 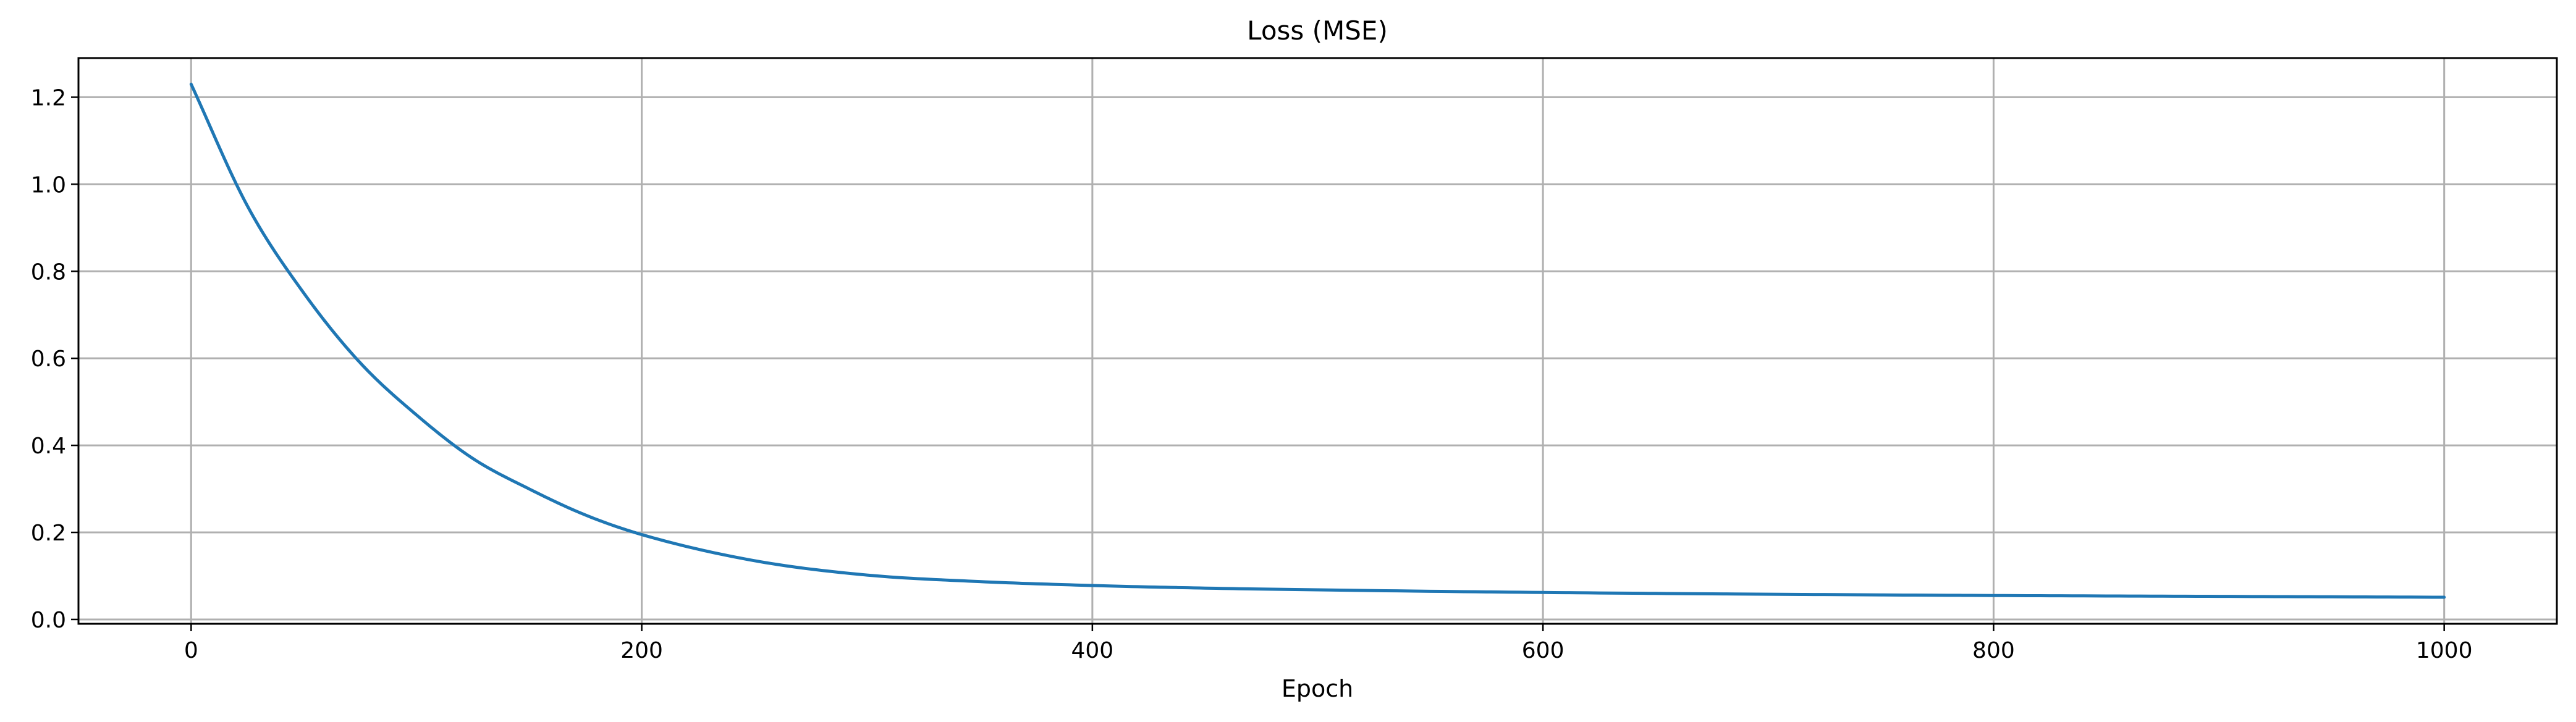 What do you see at coordinates (1543, 650) in the screenshot?
I see `x-tick-label: 600` at bounding box center [1543, 650].